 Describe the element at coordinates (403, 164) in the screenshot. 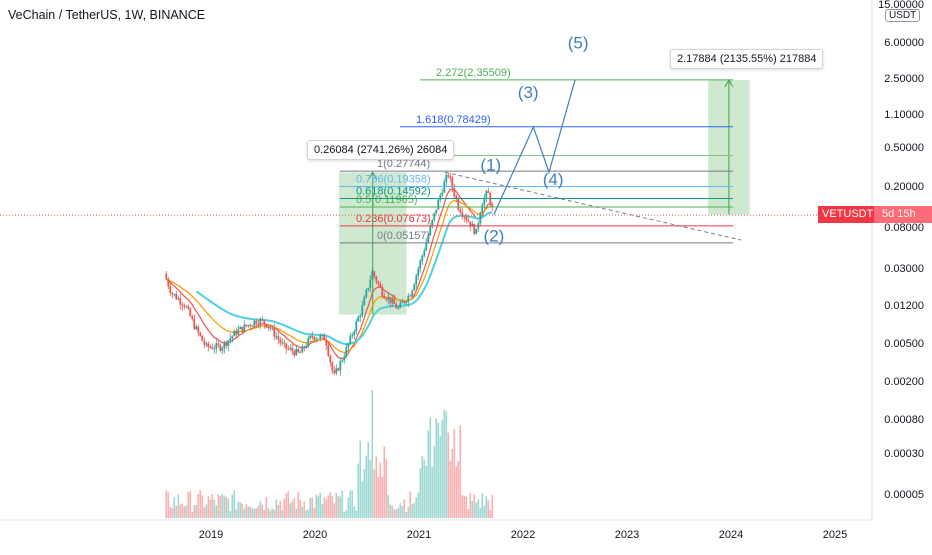

I see `fib-label: 1(0.27744)` at that location.